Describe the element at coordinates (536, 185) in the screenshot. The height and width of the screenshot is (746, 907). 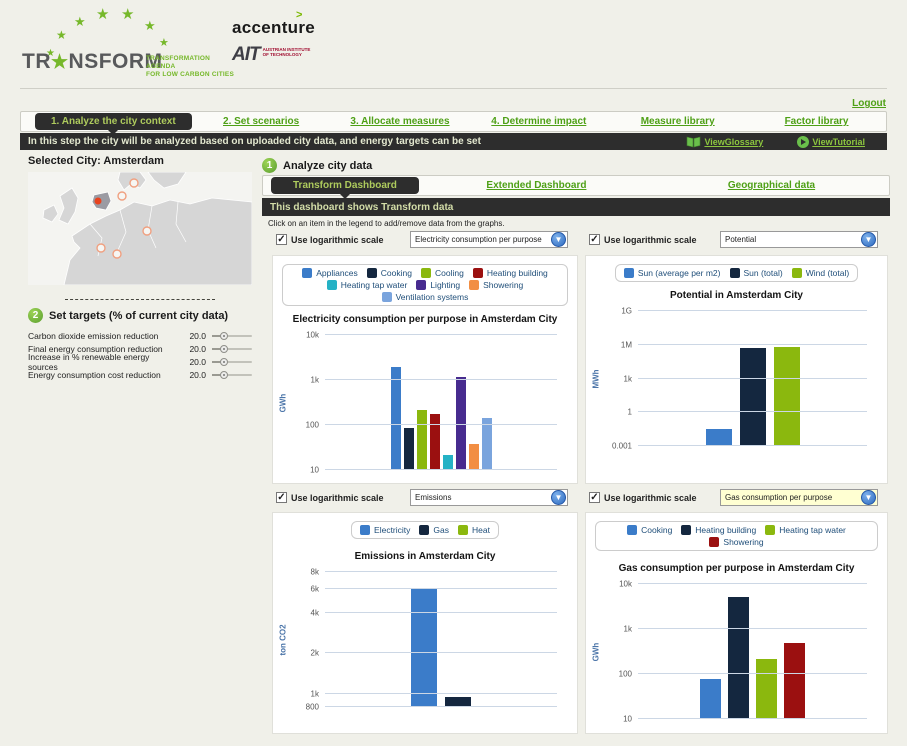
I see `dashboard-tab-link: Extended Dashboard` at that location.